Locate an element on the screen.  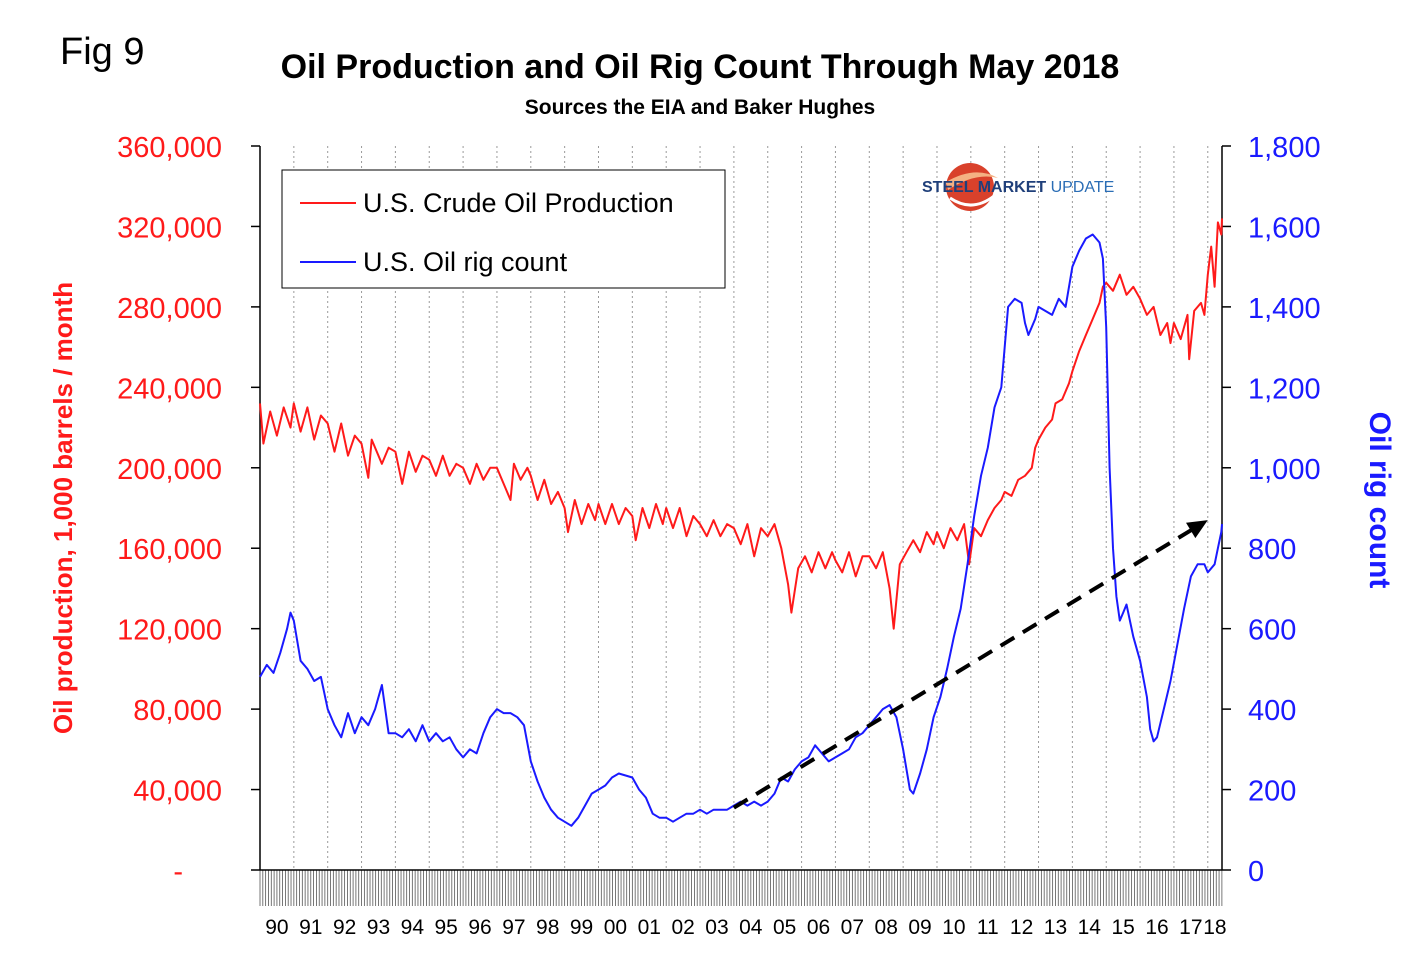
steel-market-update-logo: STEEL MARKET UPDATE is located at coordinates (1018, 187).